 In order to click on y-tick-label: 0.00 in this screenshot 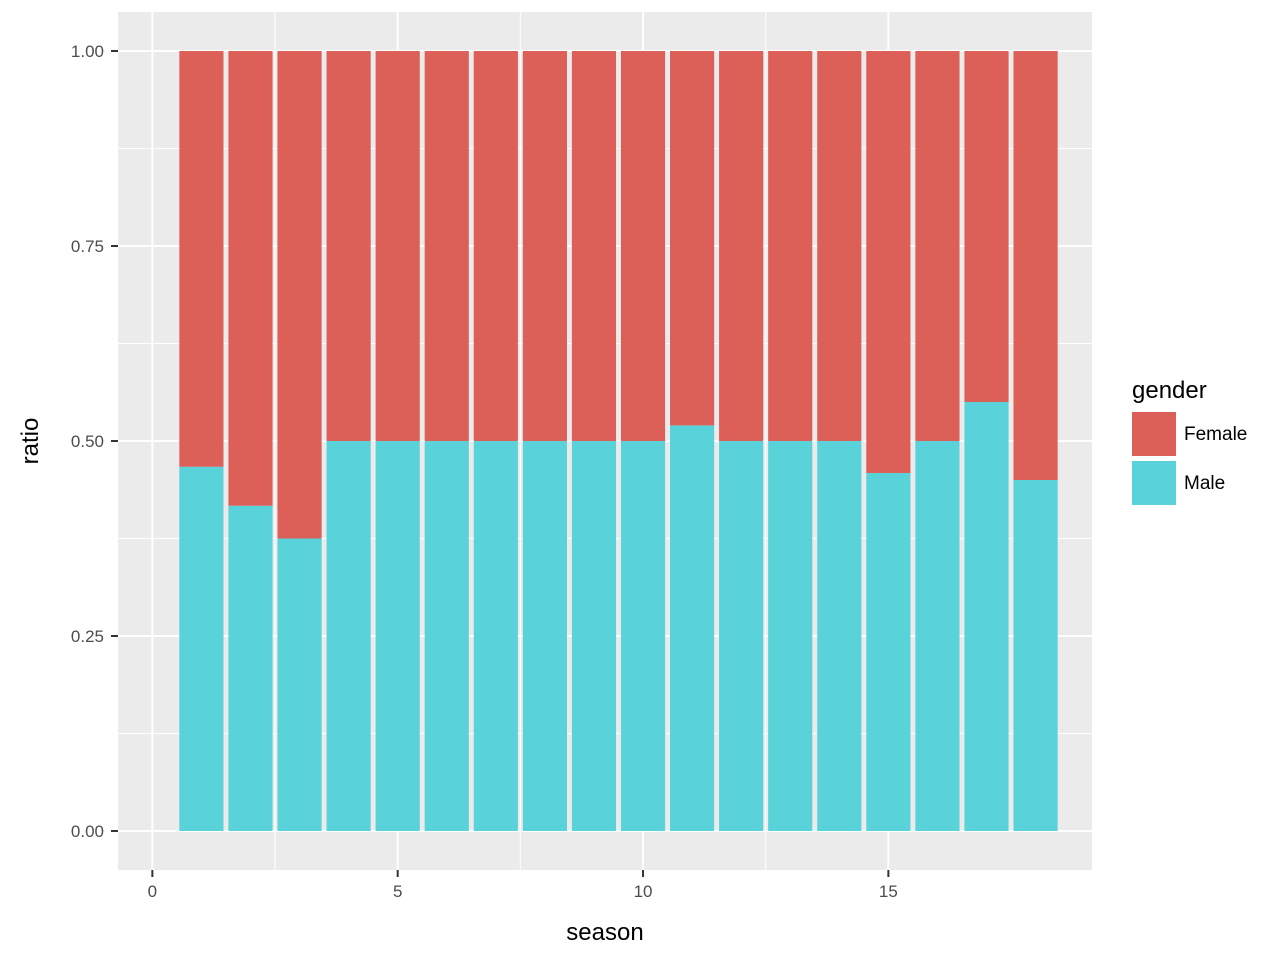, I will do `click(87, 831)`.